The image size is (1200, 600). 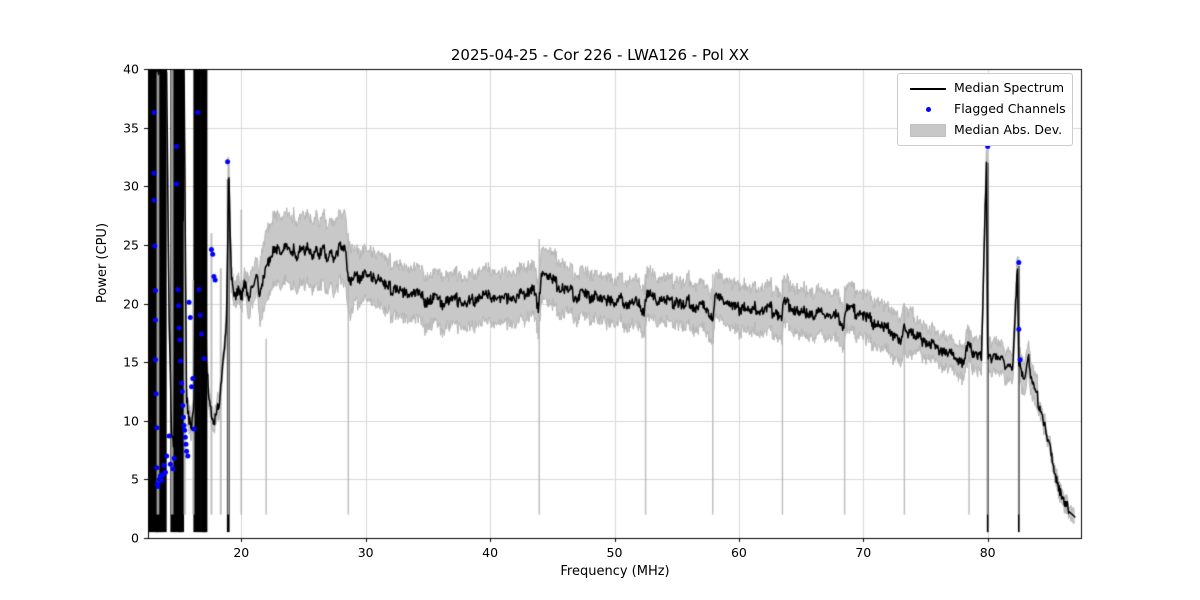 What do you see at coordinates (1009, 87) in the screenshot?
I see `legend-label-median-spectrum: Median Spectrum` at bounding box center [1009, 87].